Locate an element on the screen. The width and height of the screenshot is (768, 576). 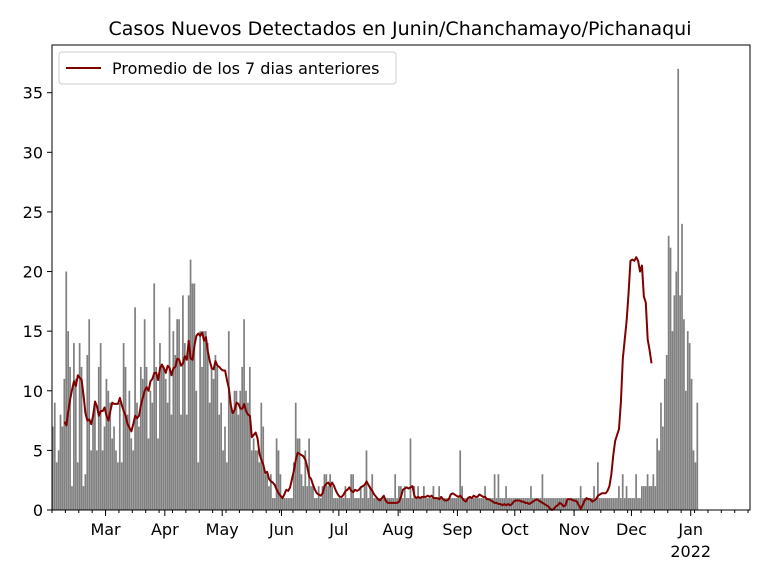
y-tick-label: 30 is located at coordinates (33, 152).